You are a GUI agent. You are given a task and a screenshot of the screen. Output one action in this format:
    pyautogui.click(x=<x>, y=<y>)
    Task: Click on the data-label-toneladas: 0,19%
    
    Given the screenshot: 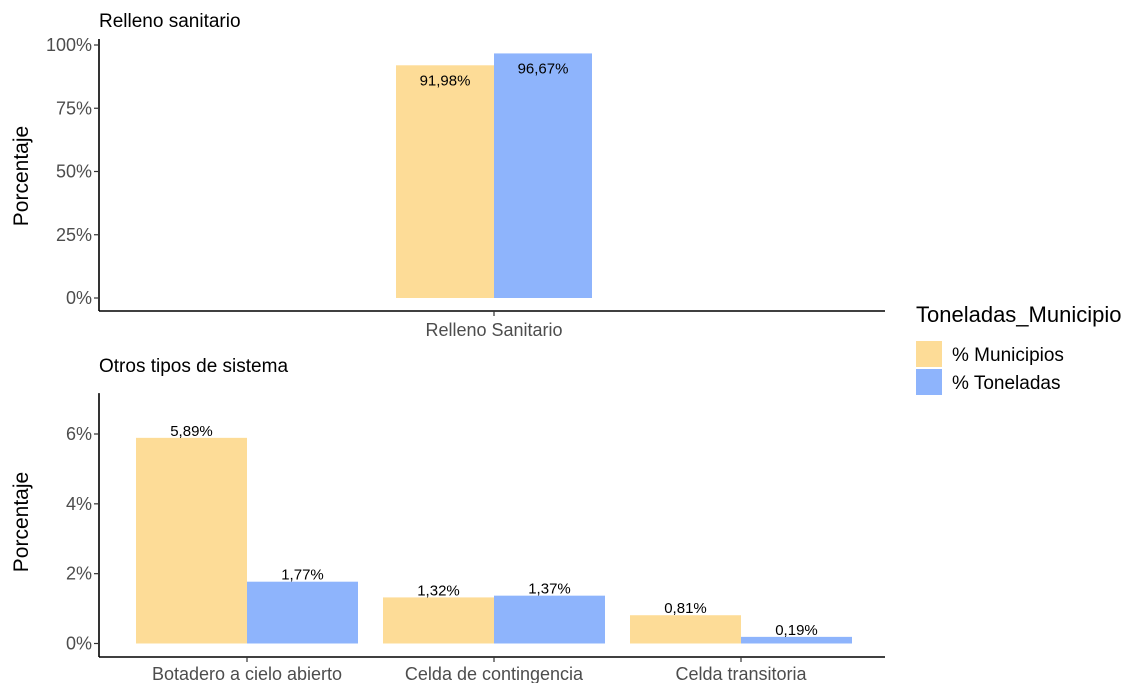 What is the action you would take?
    pyautogui.click(x=796, y=630)
    